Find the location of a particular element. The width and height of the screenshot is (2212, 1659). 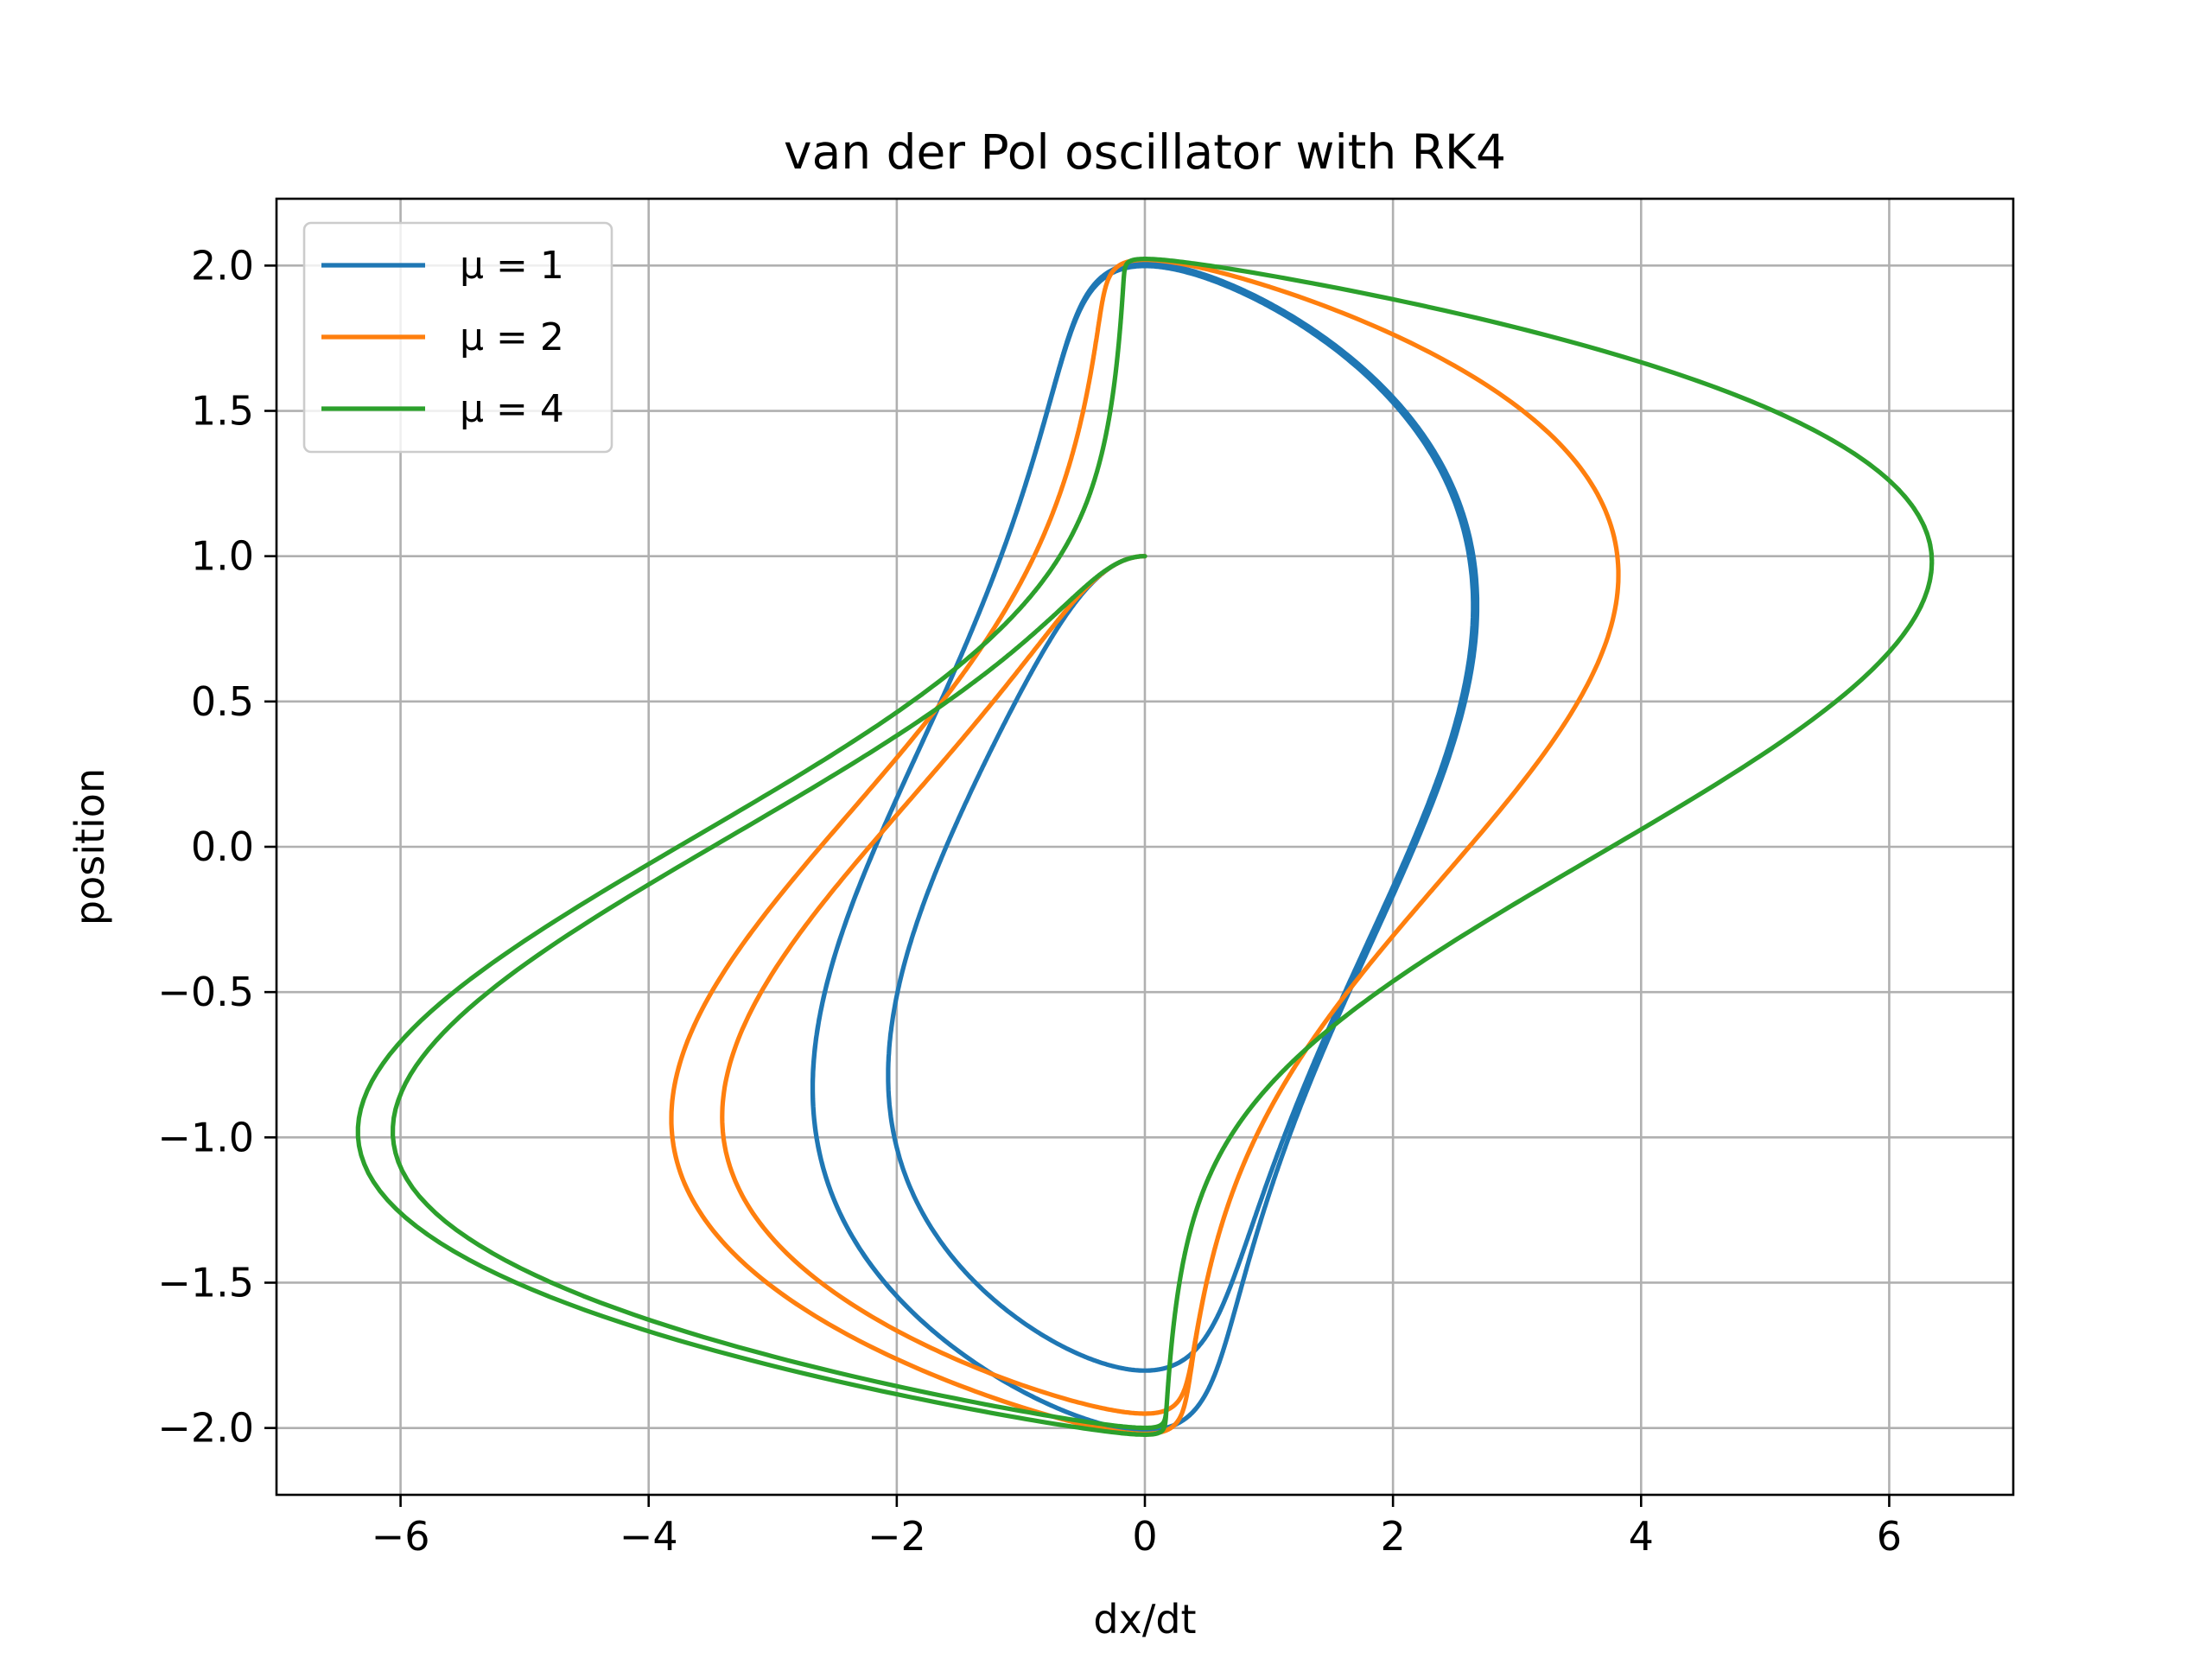

y-tick-label: 2.0 is located at coordinates (222, 265).